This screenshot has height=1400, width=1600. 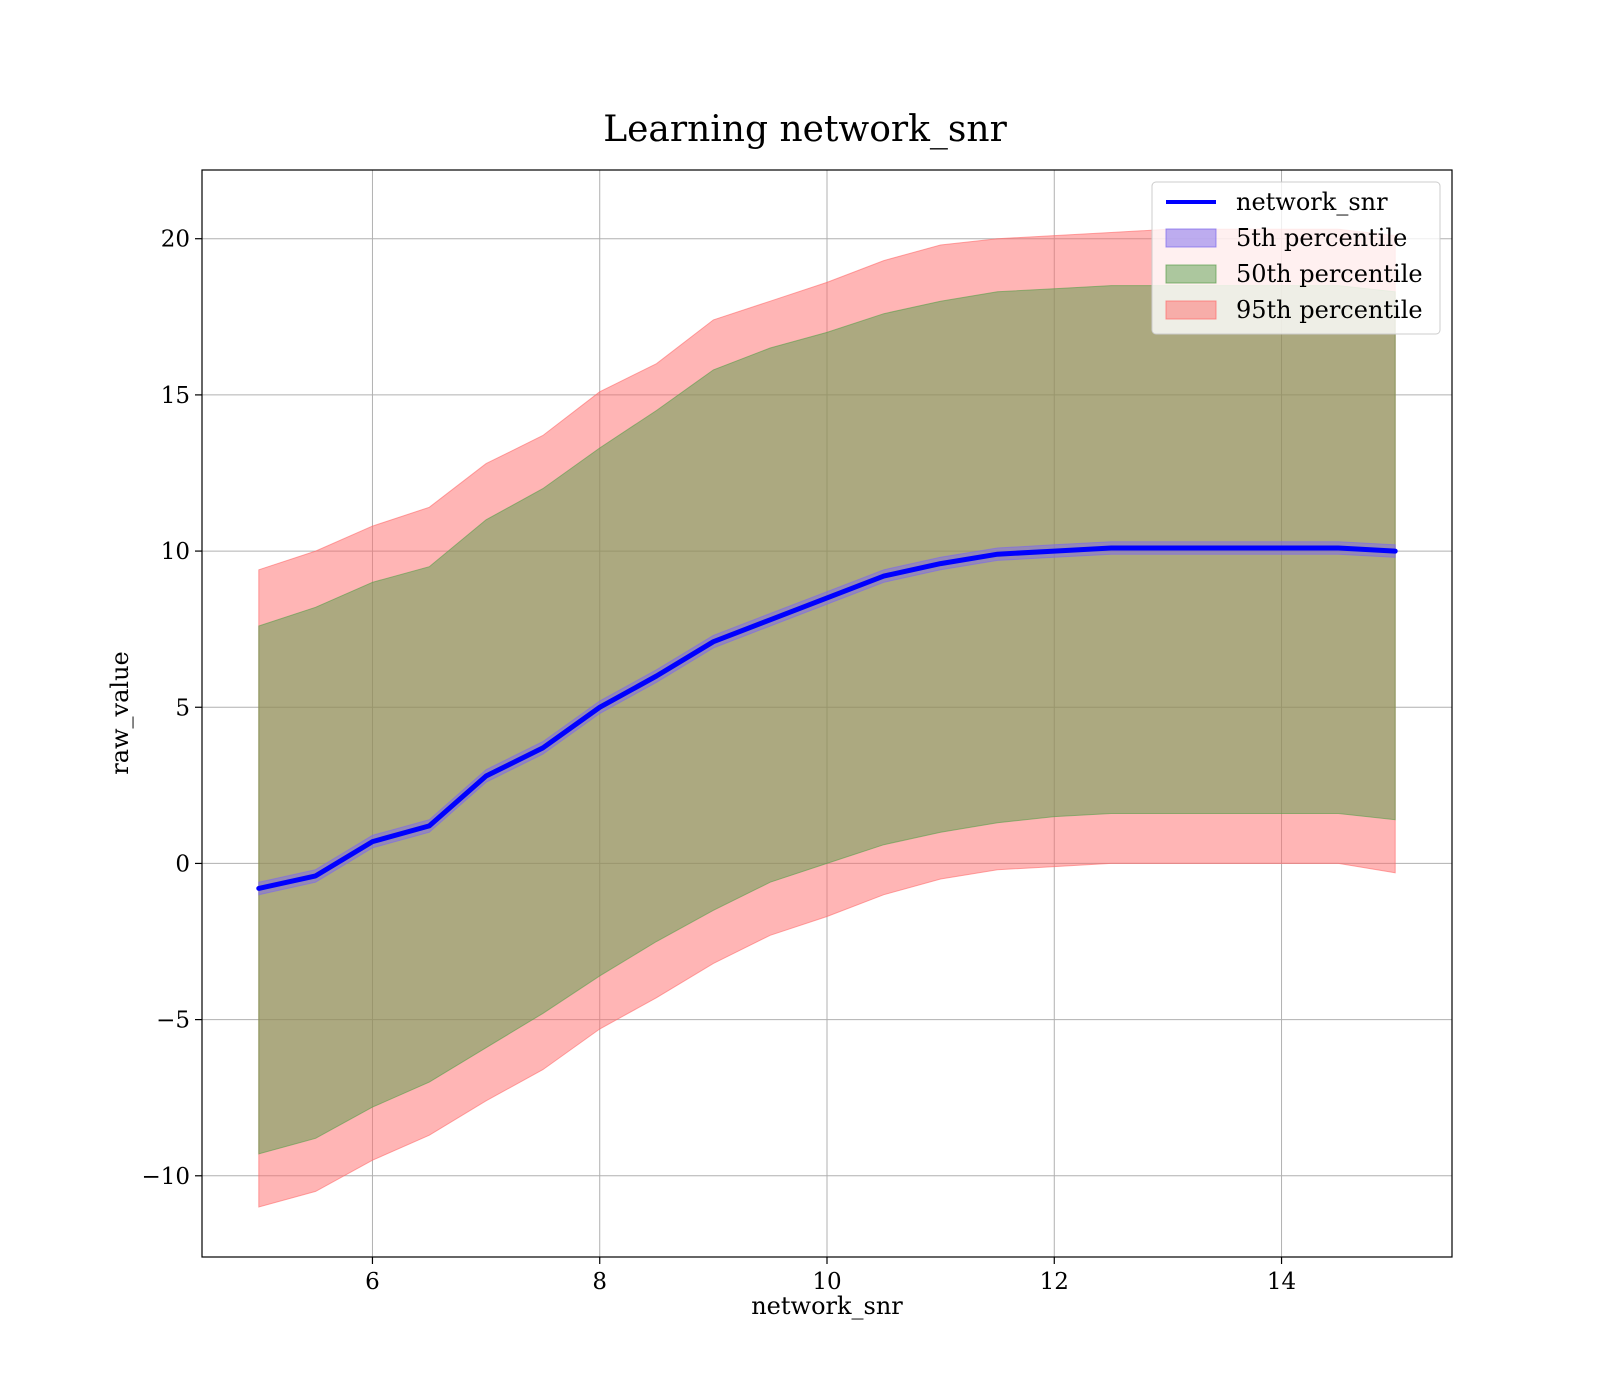 What do you see at coordinates (175, 396) in the screenshot?
I see `y-tick-label: 15` at bounding box center [175, 396].